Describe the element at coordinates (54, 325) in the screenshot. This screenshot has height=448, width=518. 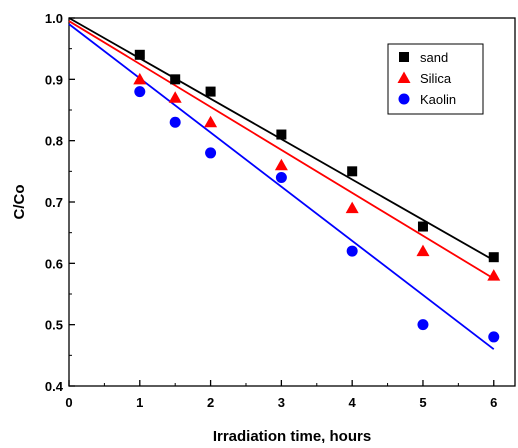
I see `y-tick-label-1: 0.5` at that location.